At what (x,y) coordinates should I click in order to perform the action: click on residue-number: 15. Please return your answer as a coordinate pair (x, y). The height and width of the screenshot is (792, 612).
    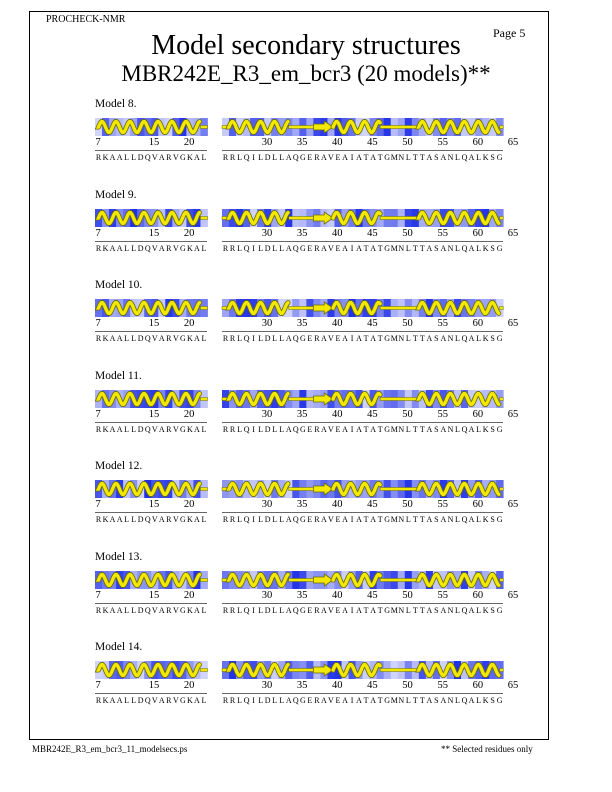
    Looking at the image, I should click on (154, 504).